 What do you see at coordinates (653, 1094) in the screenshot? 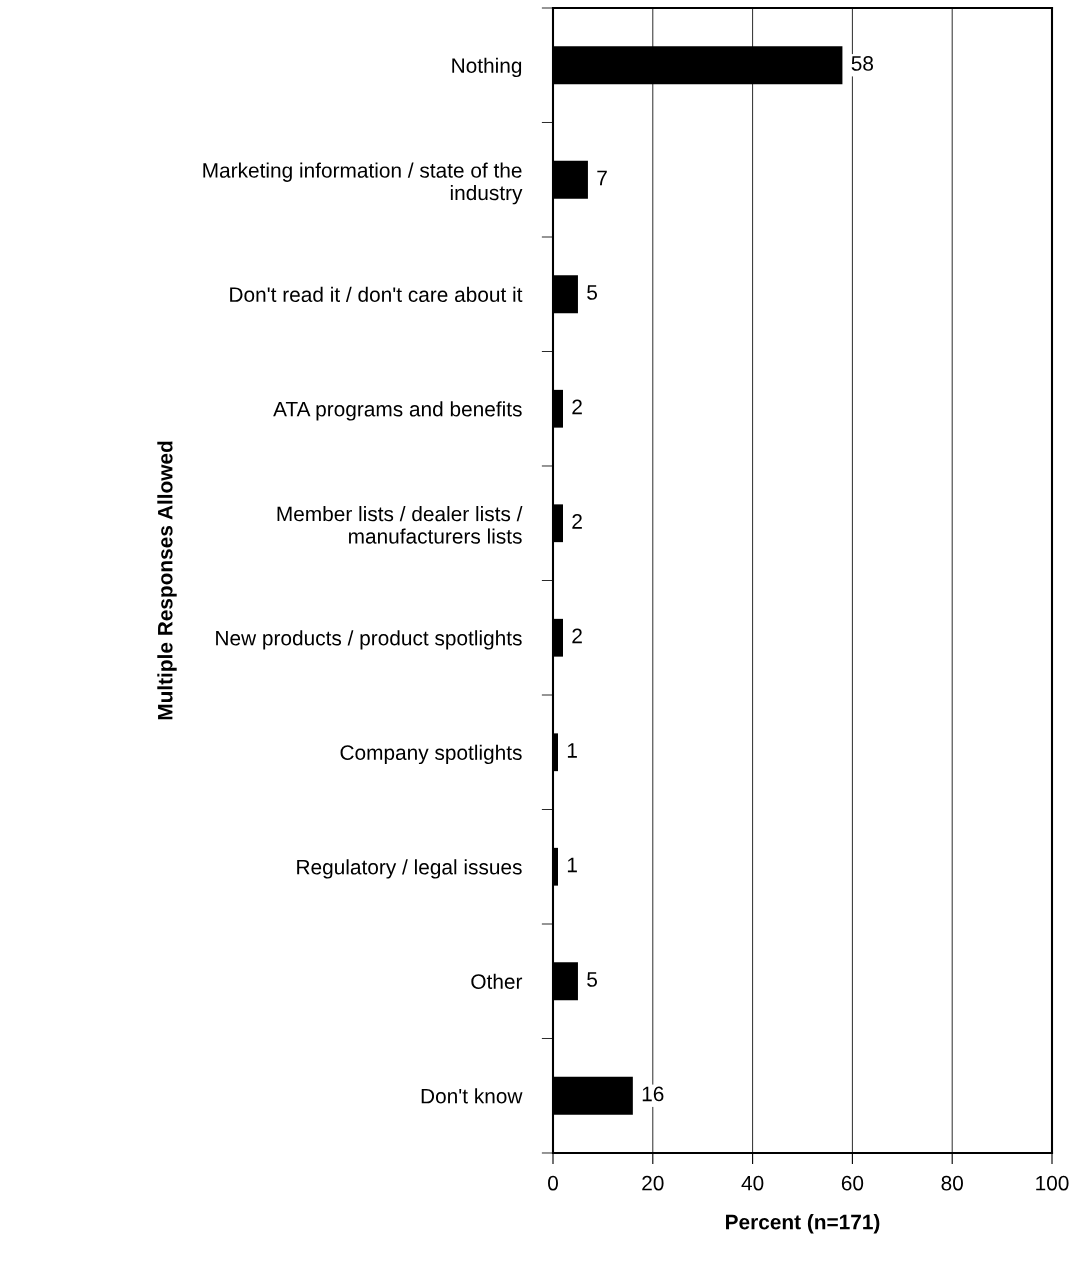
I see `data-label: 16` at bounding box center [653, 1094].